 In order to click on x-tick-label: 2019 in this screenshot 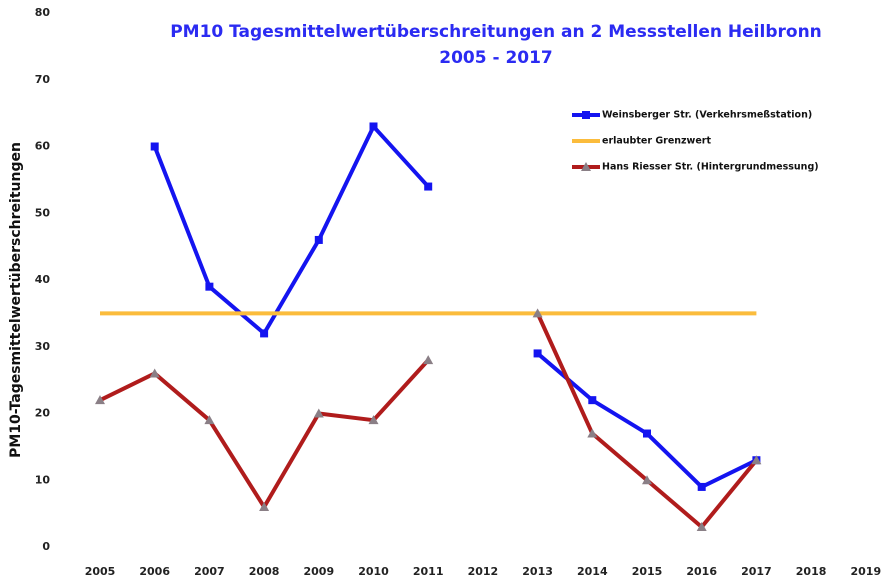, I will do `click(865, 571)`.